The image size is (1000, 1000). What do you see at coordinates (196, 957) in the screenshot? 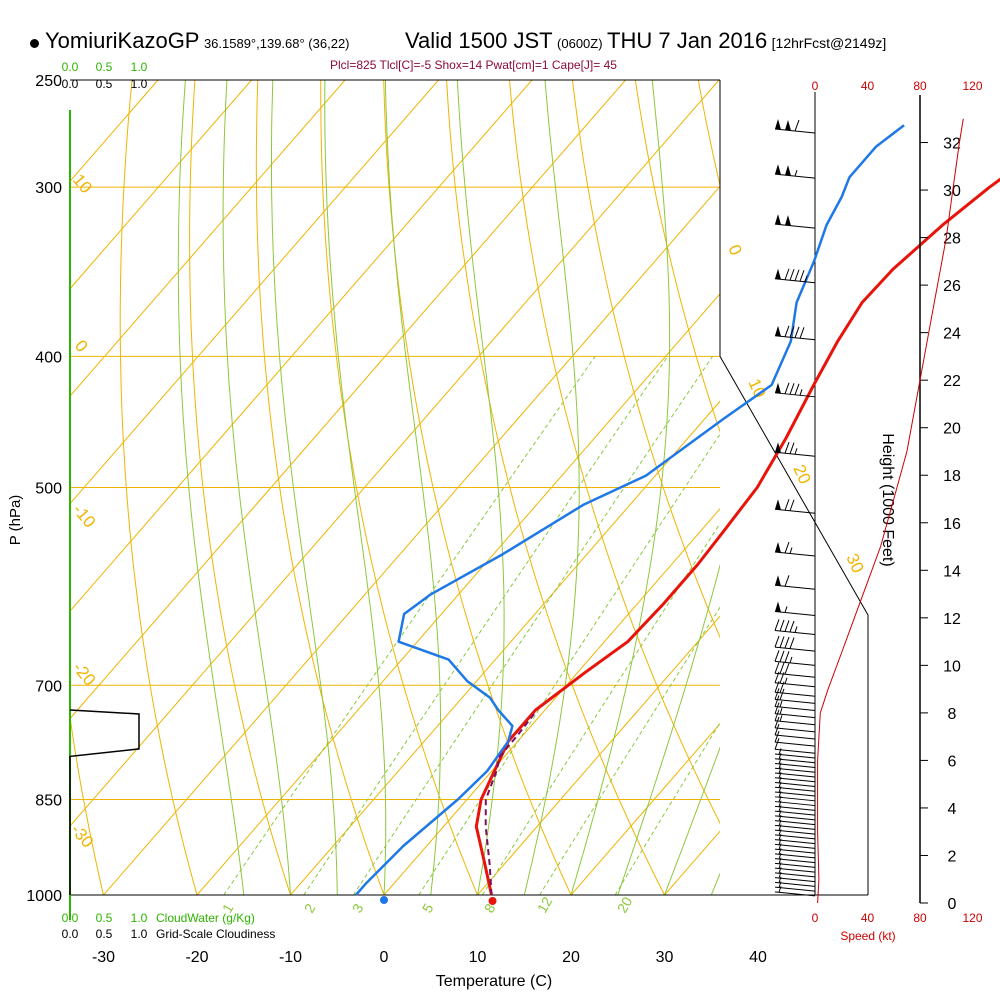
I see `temperature-tick-label: -20` at bounding box center [196, 957].